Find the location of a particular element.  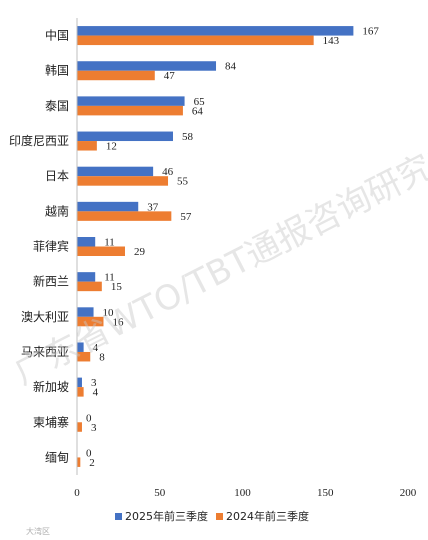

data-label: 65 is located at coordinates (200, 102).